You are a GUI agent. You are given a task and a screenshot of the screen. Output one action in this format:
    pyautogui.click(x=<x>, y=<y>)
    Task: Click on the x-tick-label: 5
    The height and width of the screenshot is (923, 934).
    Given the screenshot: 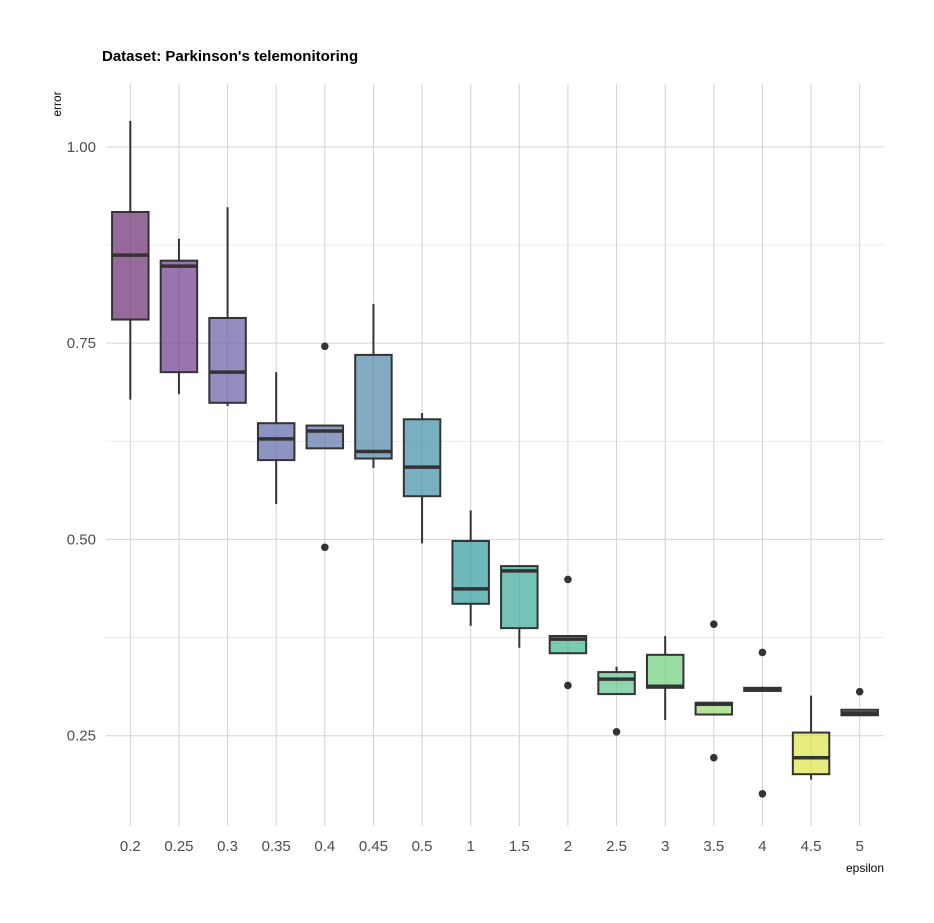 What is the action you would take?
    pyautogui.click(x=860, y=846)
    